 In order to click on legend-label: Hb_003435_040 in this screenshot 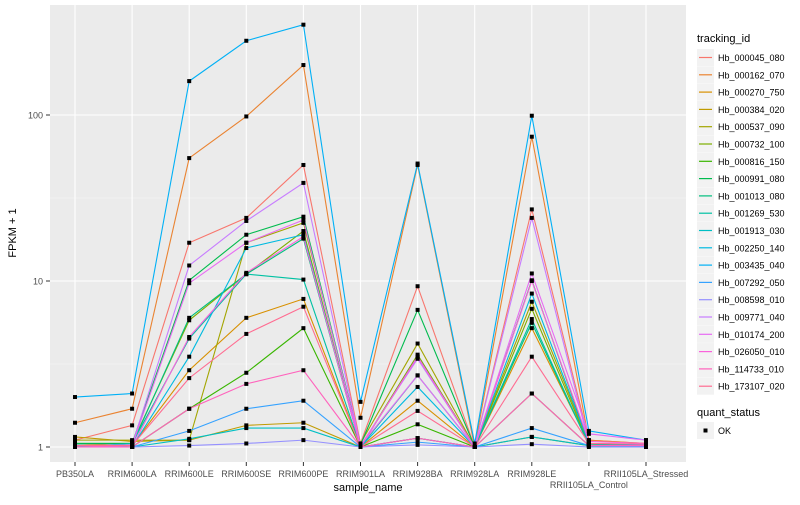, I will do `click(751, 266)`.